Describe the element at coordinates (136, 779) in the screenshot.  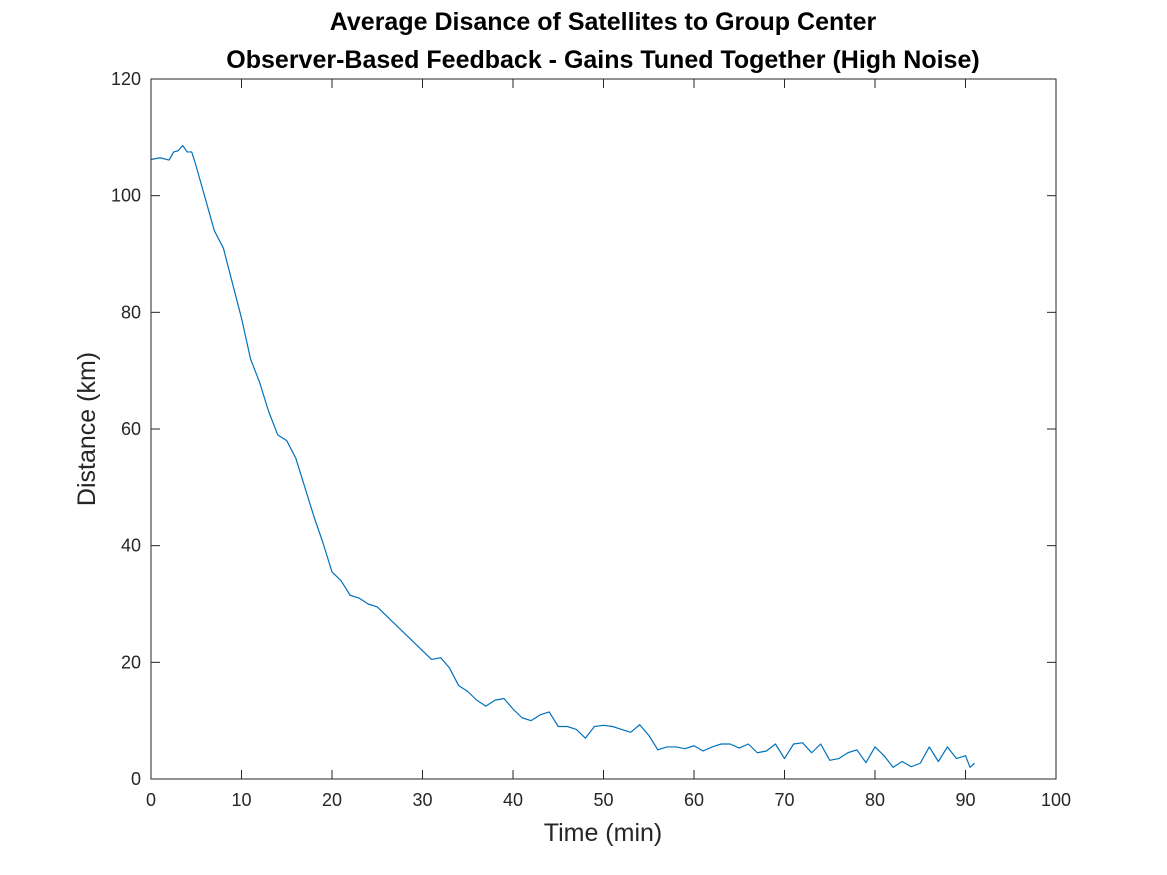
I see `y-tick-label: 0` at that location.